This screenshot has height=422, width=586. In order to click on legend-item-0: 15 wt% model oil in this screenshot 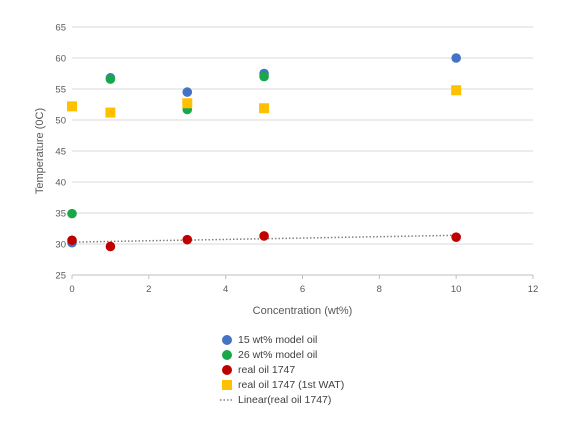, I will do `click(282, 339)`.